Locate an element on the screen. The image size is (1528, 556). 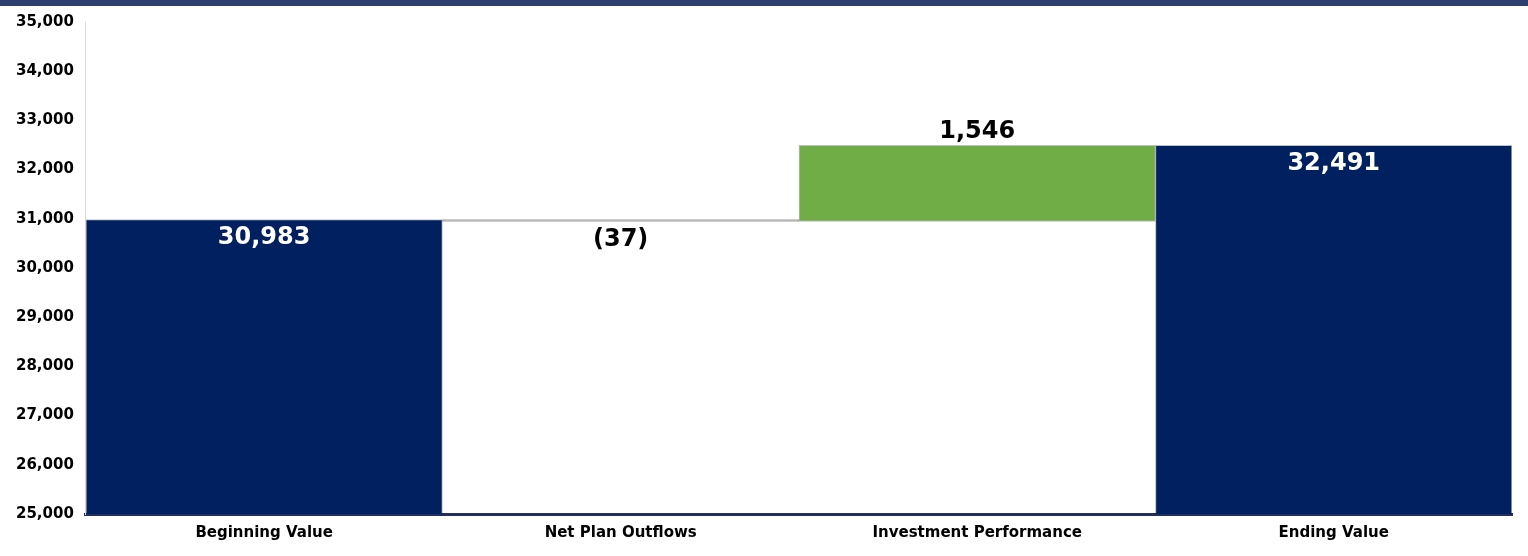
data-label: (37) is located at coordinates (621, 237).